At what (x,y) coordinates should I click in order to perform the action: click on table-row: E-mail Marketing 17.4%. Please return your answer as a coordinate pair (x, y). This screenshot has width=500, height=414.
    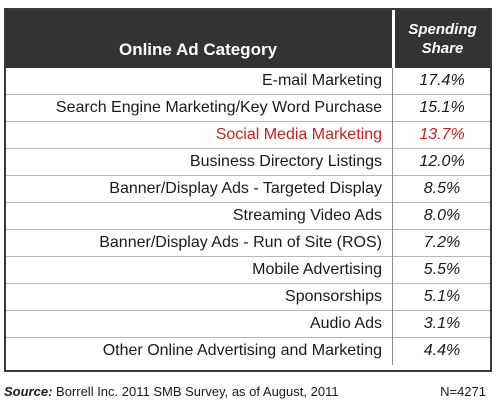
    Looking at the image, I should click on (248, 81).